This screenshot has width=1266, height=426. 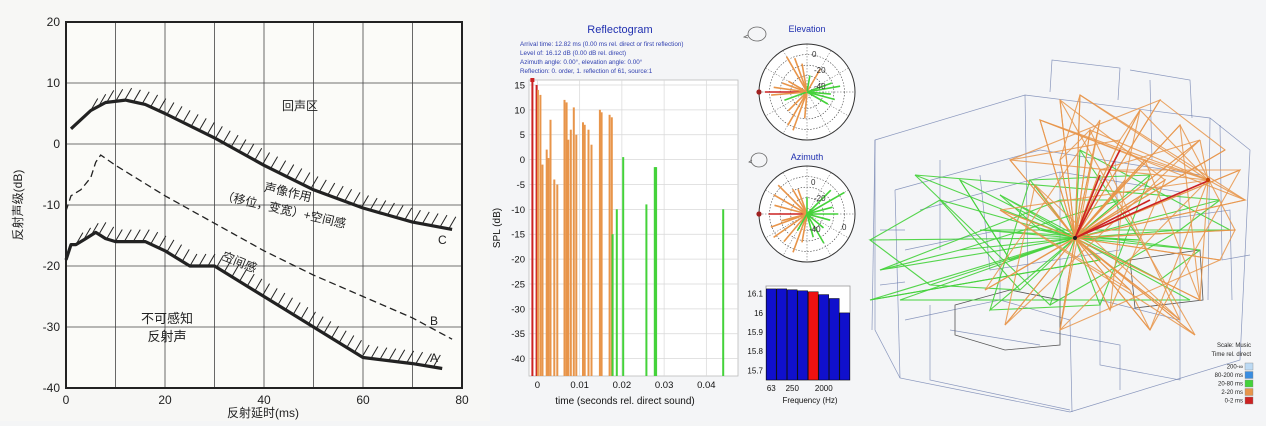 I want to click on frequency-bars, so click(x=808, y=334).